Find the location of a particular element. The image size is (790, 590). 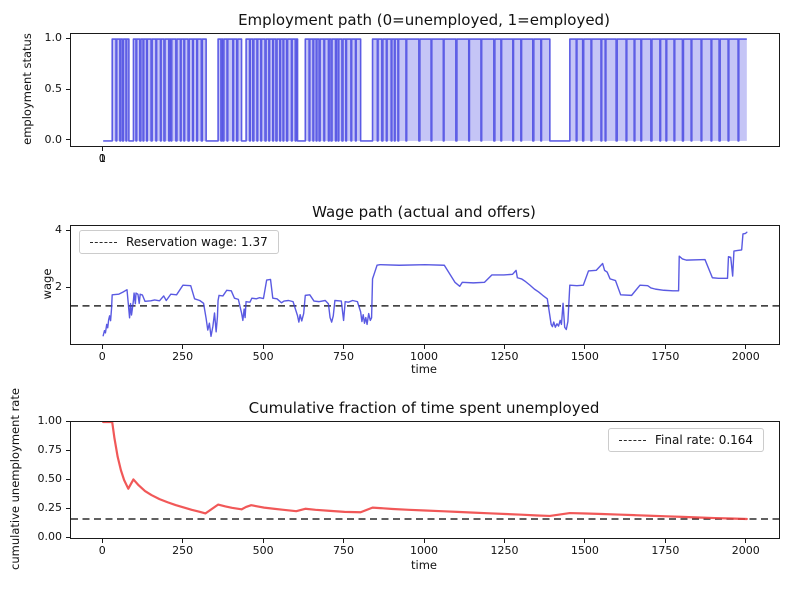

final-rate-legend-label: Final rate: 0.164 is located at coordinates (704, 440).